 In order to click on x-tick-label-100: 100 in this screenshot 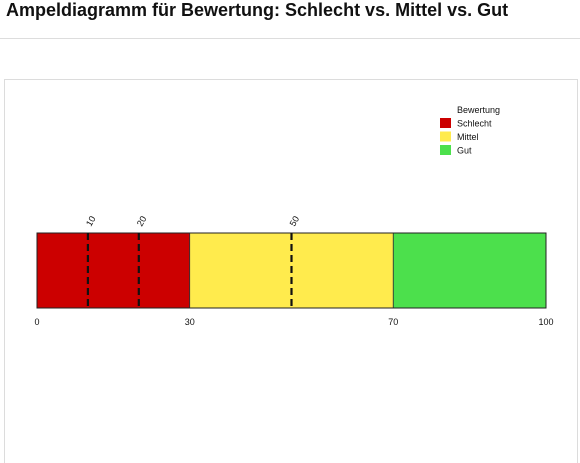, I will do `click(545, 322)`.